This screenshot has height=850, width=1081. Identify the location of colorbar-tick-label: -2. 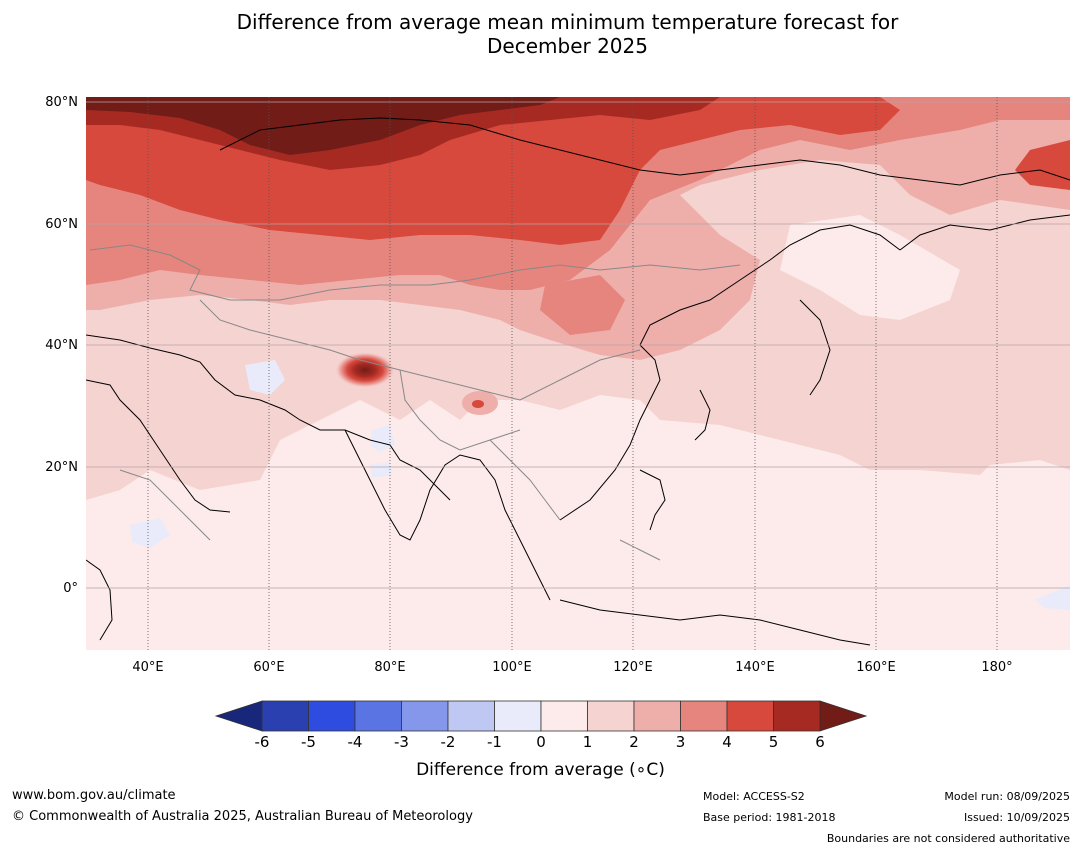
(448, 742).